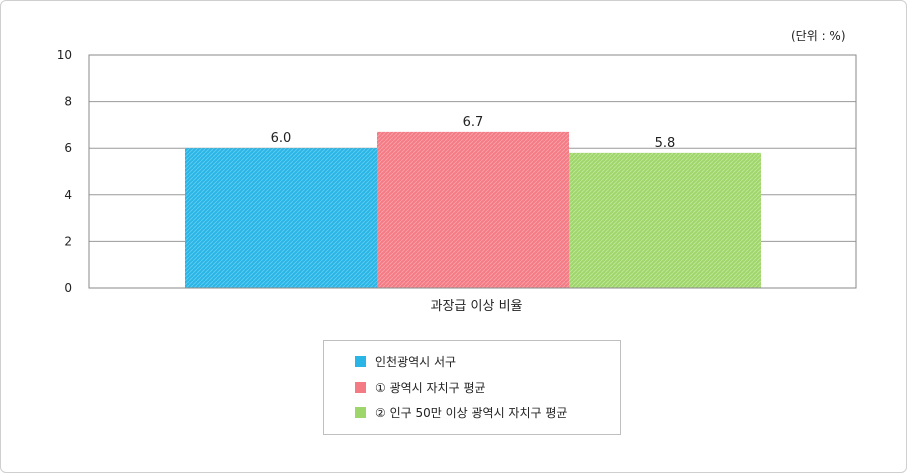  Describe the element at coordinates (68, 148) in the screenshot. I see `y-tick-label: 6` at that location.